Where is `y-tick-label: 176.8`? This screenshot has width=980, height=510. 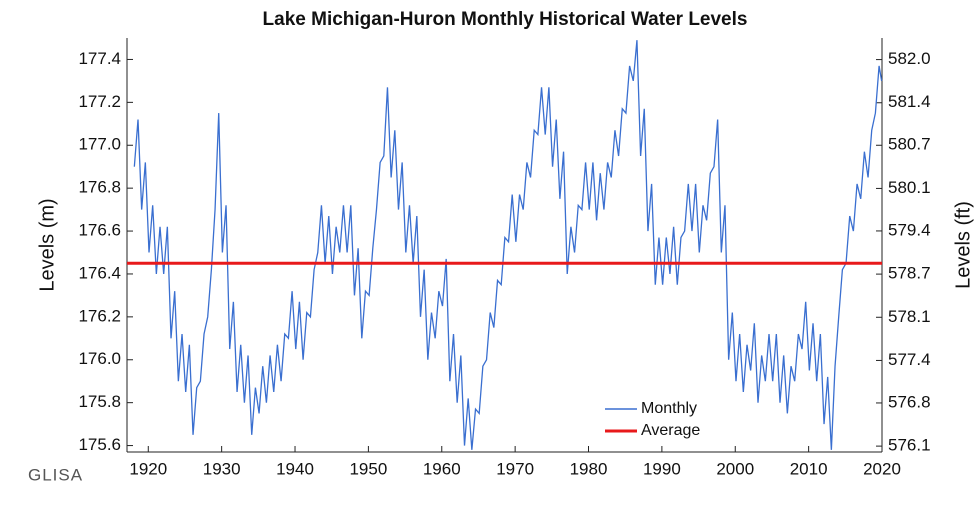
y-tick-label: 176.8 is located at coordinates (99, 187).